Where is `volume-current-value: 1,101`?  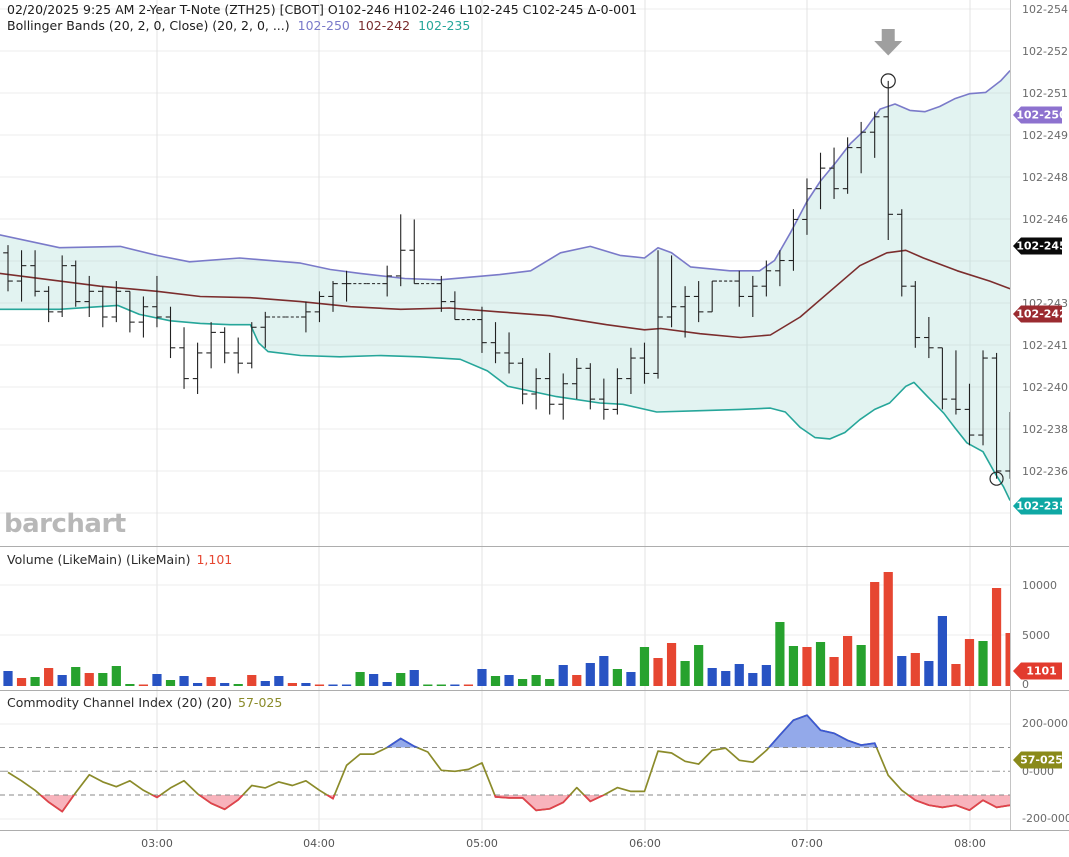
volume-current-value: 1,101 is located at coordinates (214, 559).